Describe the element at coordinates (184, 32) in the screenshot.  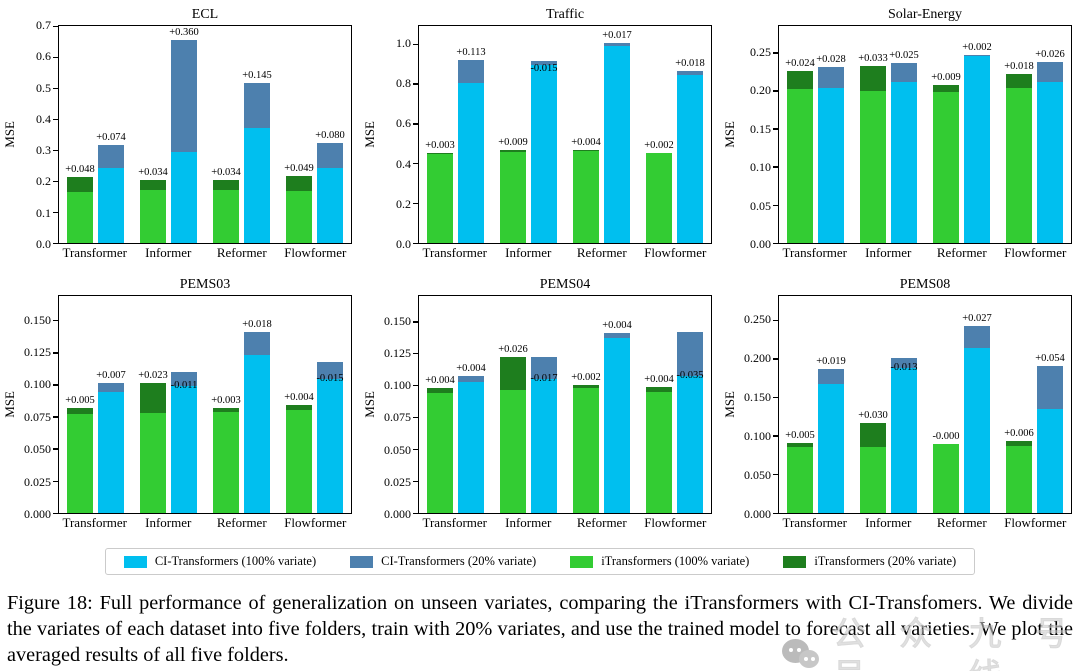
I see `delta-annotation: +0.360` at that location.